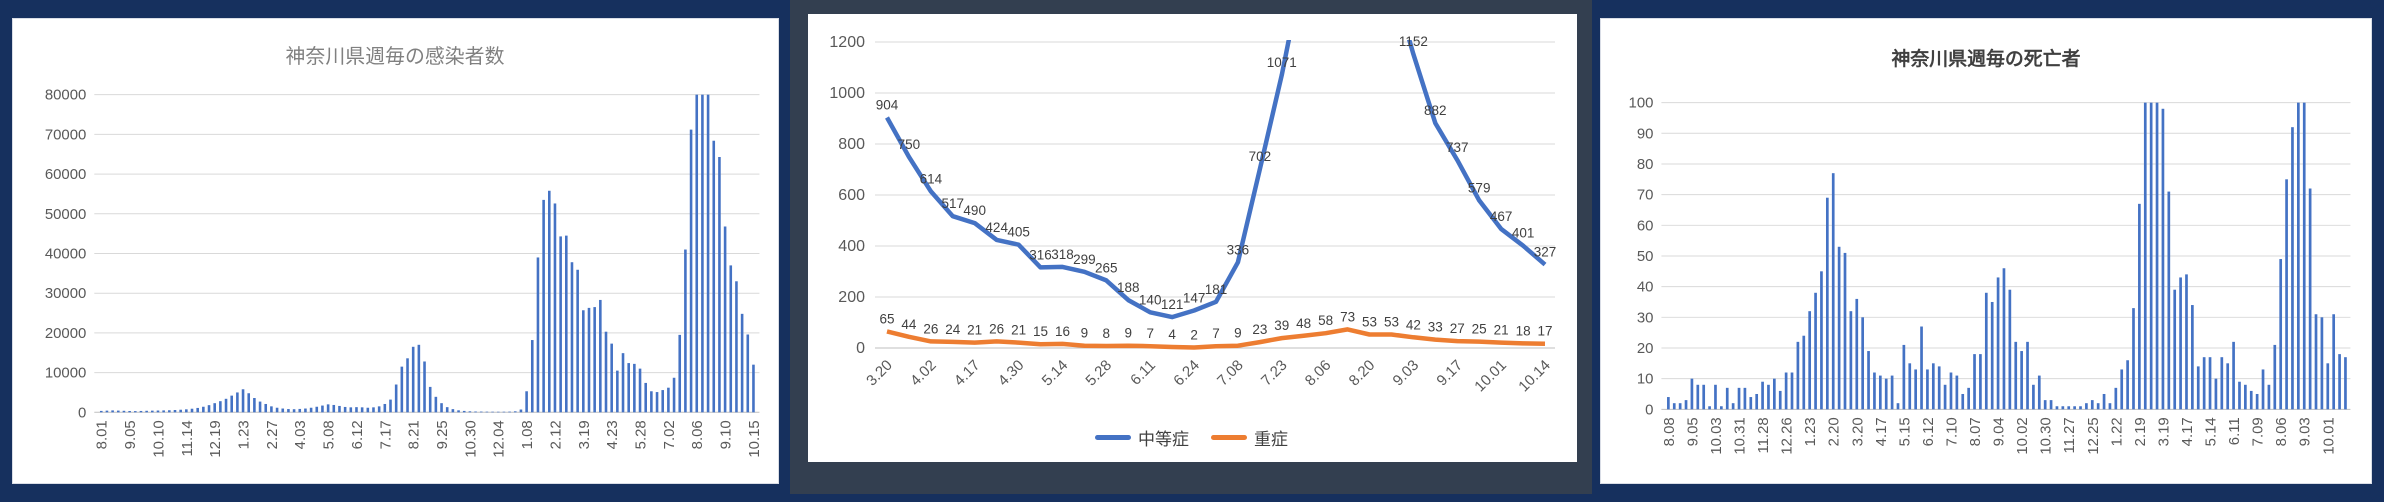  Describe the element at coordinates (82, 412) in the screenshot. I see `y-axis-label: 0` at that location.